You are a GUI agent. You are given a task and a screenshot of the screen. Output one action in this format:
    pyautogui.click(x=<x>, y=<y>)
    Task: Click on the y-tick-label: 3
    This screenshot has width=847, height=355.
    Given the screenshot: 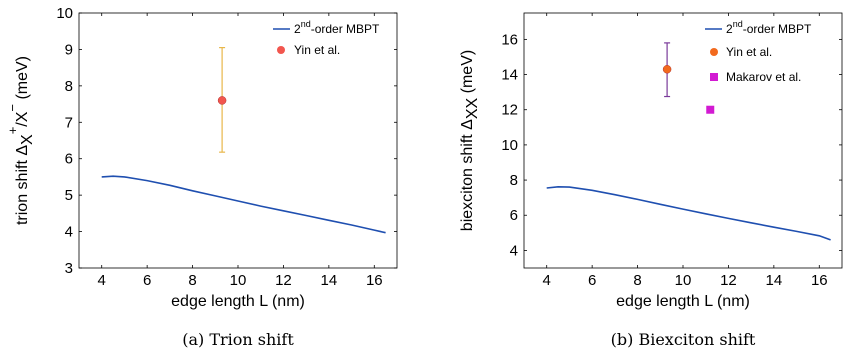 What is the action you would take?
    pyautogui.click(x=69, y=268)
    